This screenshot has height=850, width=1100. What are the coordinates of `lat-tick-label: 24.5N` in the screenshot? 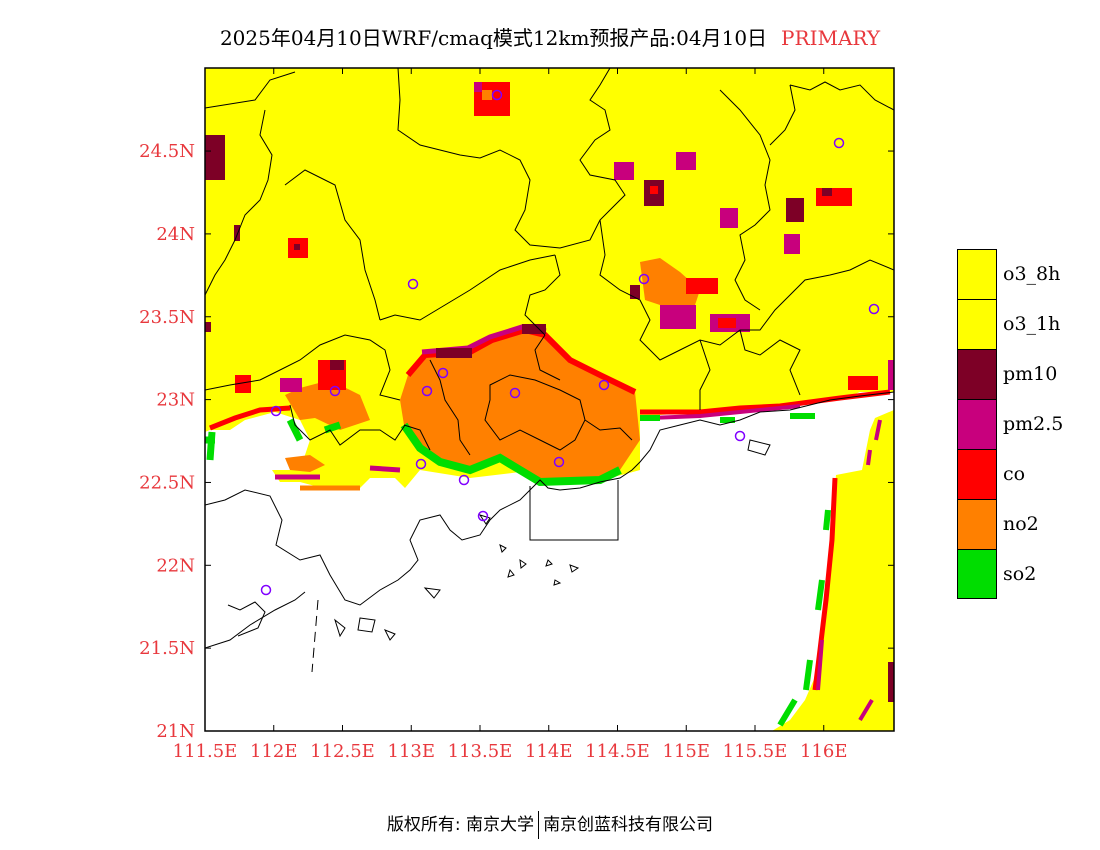 It's located at (167, 151).